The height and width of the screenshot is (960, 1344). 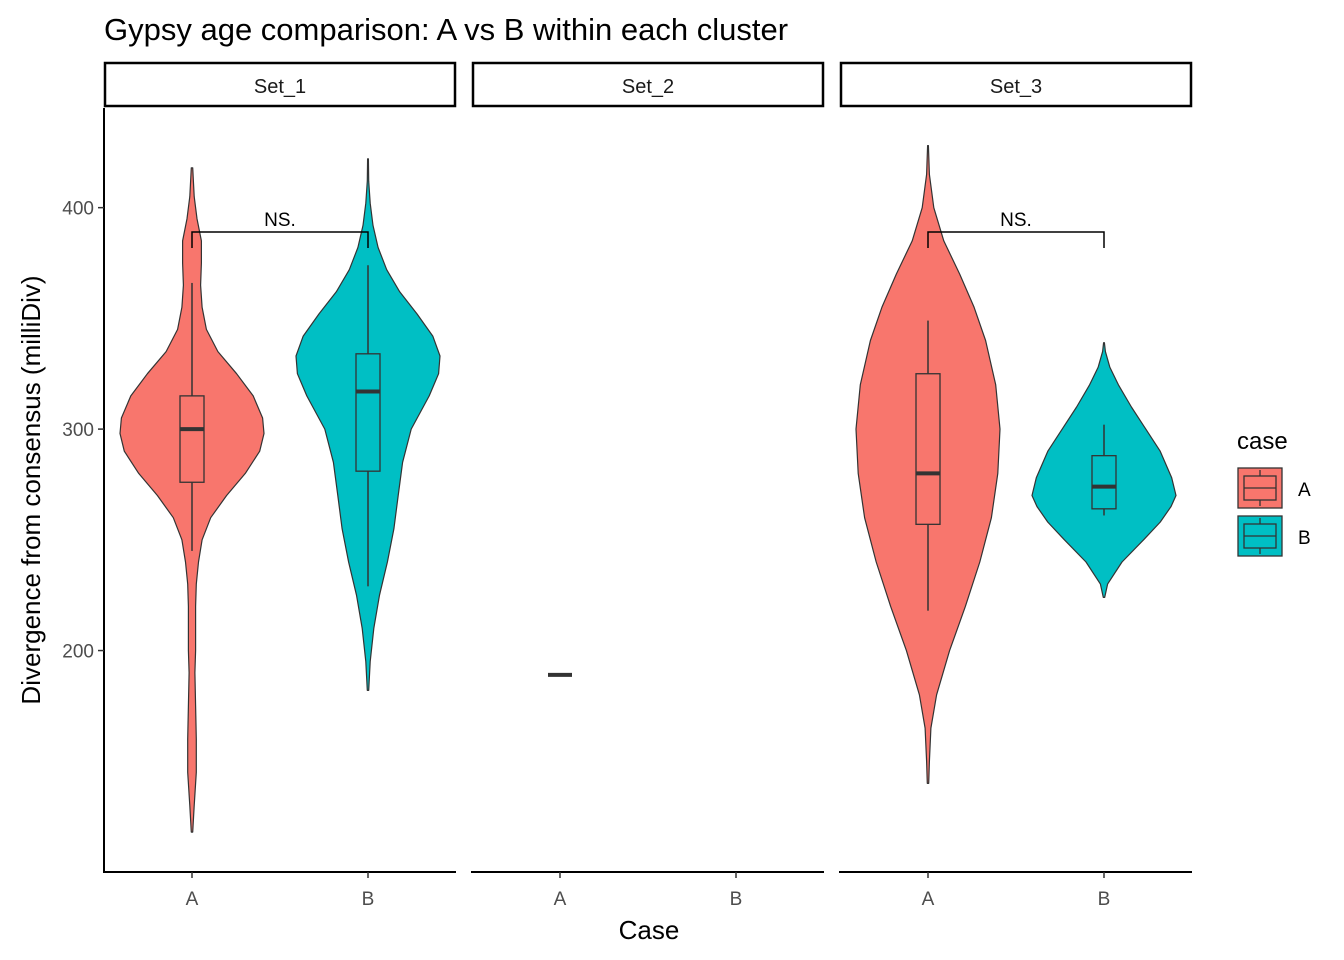 I want to click on legend: case A B, so click(x=1274, y=492).